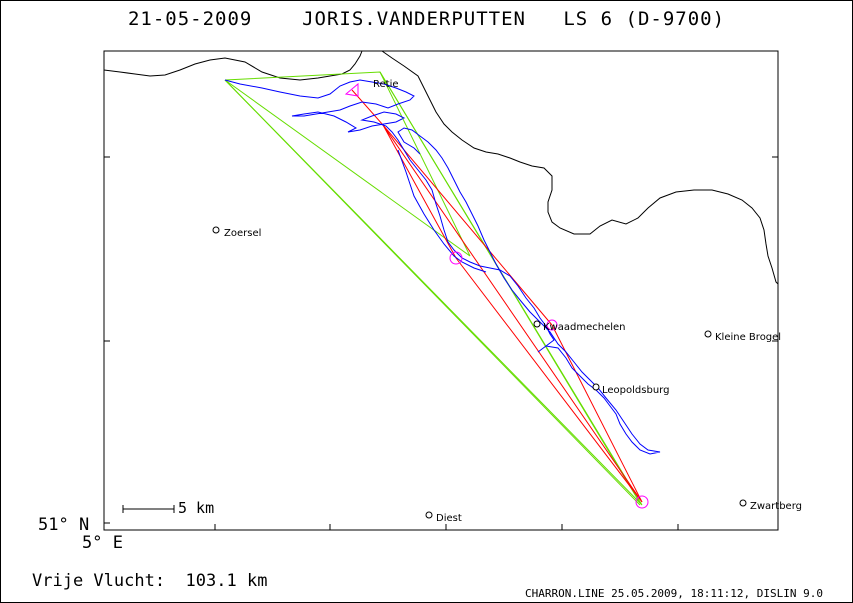 The width and height of the screenshot is (853, 603). Describe the element at coordinates (429, 515) in the screenshot. I see `place-marker-diest` at that location.